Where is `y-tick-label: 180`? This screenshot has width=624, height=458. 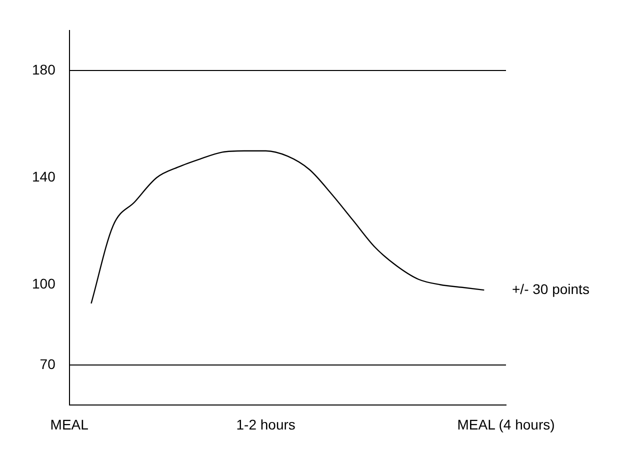 y-tick-label: 180 is located at coordinates (44, 69).